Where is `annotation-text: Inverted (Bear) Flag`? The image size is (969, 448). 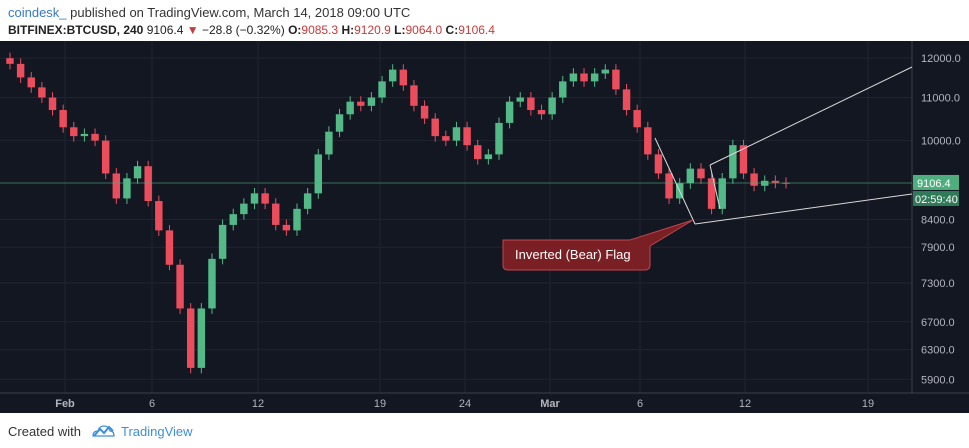 annotation-text: Inverted (Bear) Flag is located at coordinates (573, 254).